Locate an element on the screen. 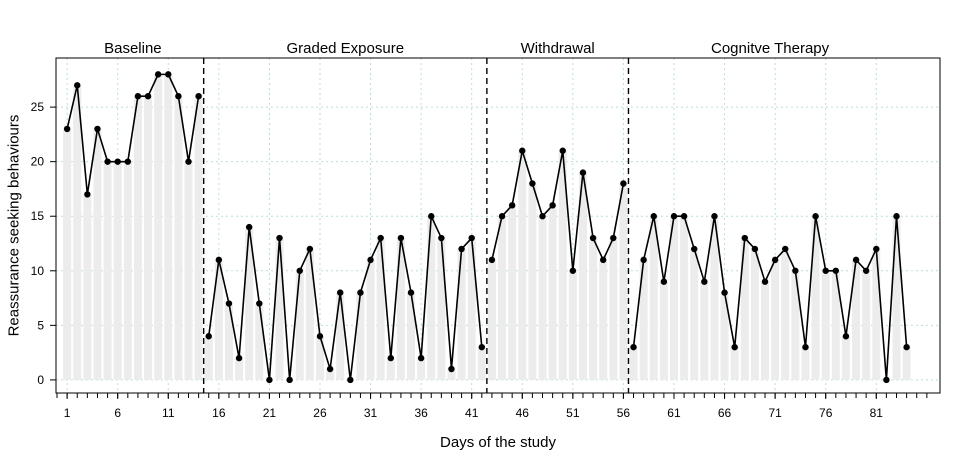  x-tick-label: 16 is located at coordinates (219, 413).